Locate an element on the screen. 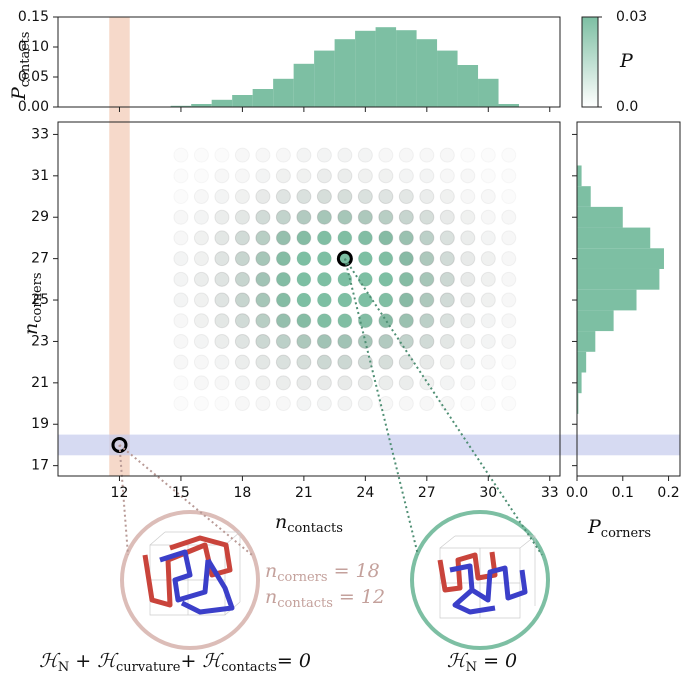  x-tick-label: 15 is located at coordinates (181, 493).